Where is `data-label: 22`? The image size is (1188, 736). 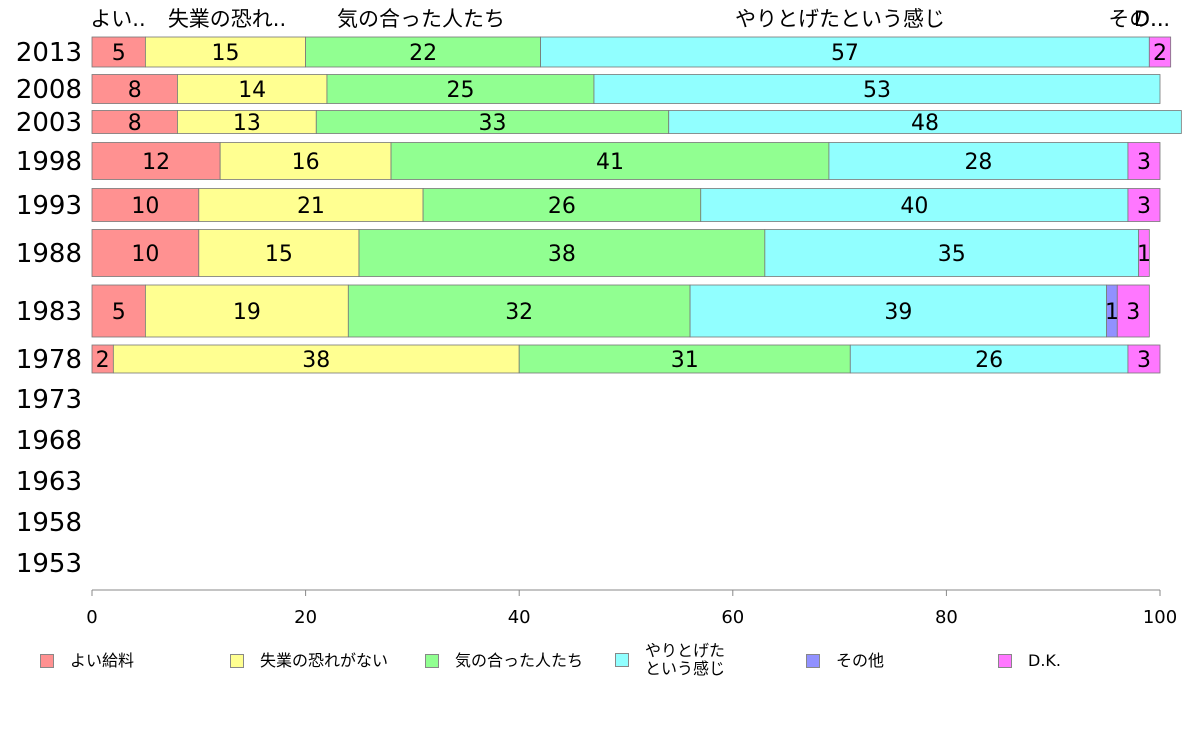 data-label: 22 is located at coordinates (423, 53).